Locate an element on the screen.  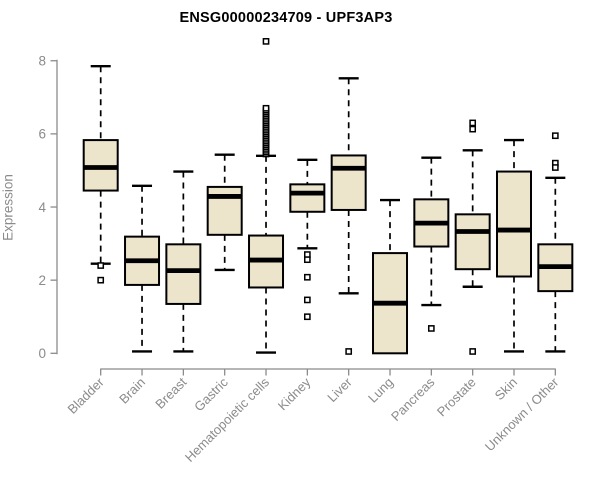
x-tick-label-unknown-other: Unknown / Other is located at coordinates (522, 414).